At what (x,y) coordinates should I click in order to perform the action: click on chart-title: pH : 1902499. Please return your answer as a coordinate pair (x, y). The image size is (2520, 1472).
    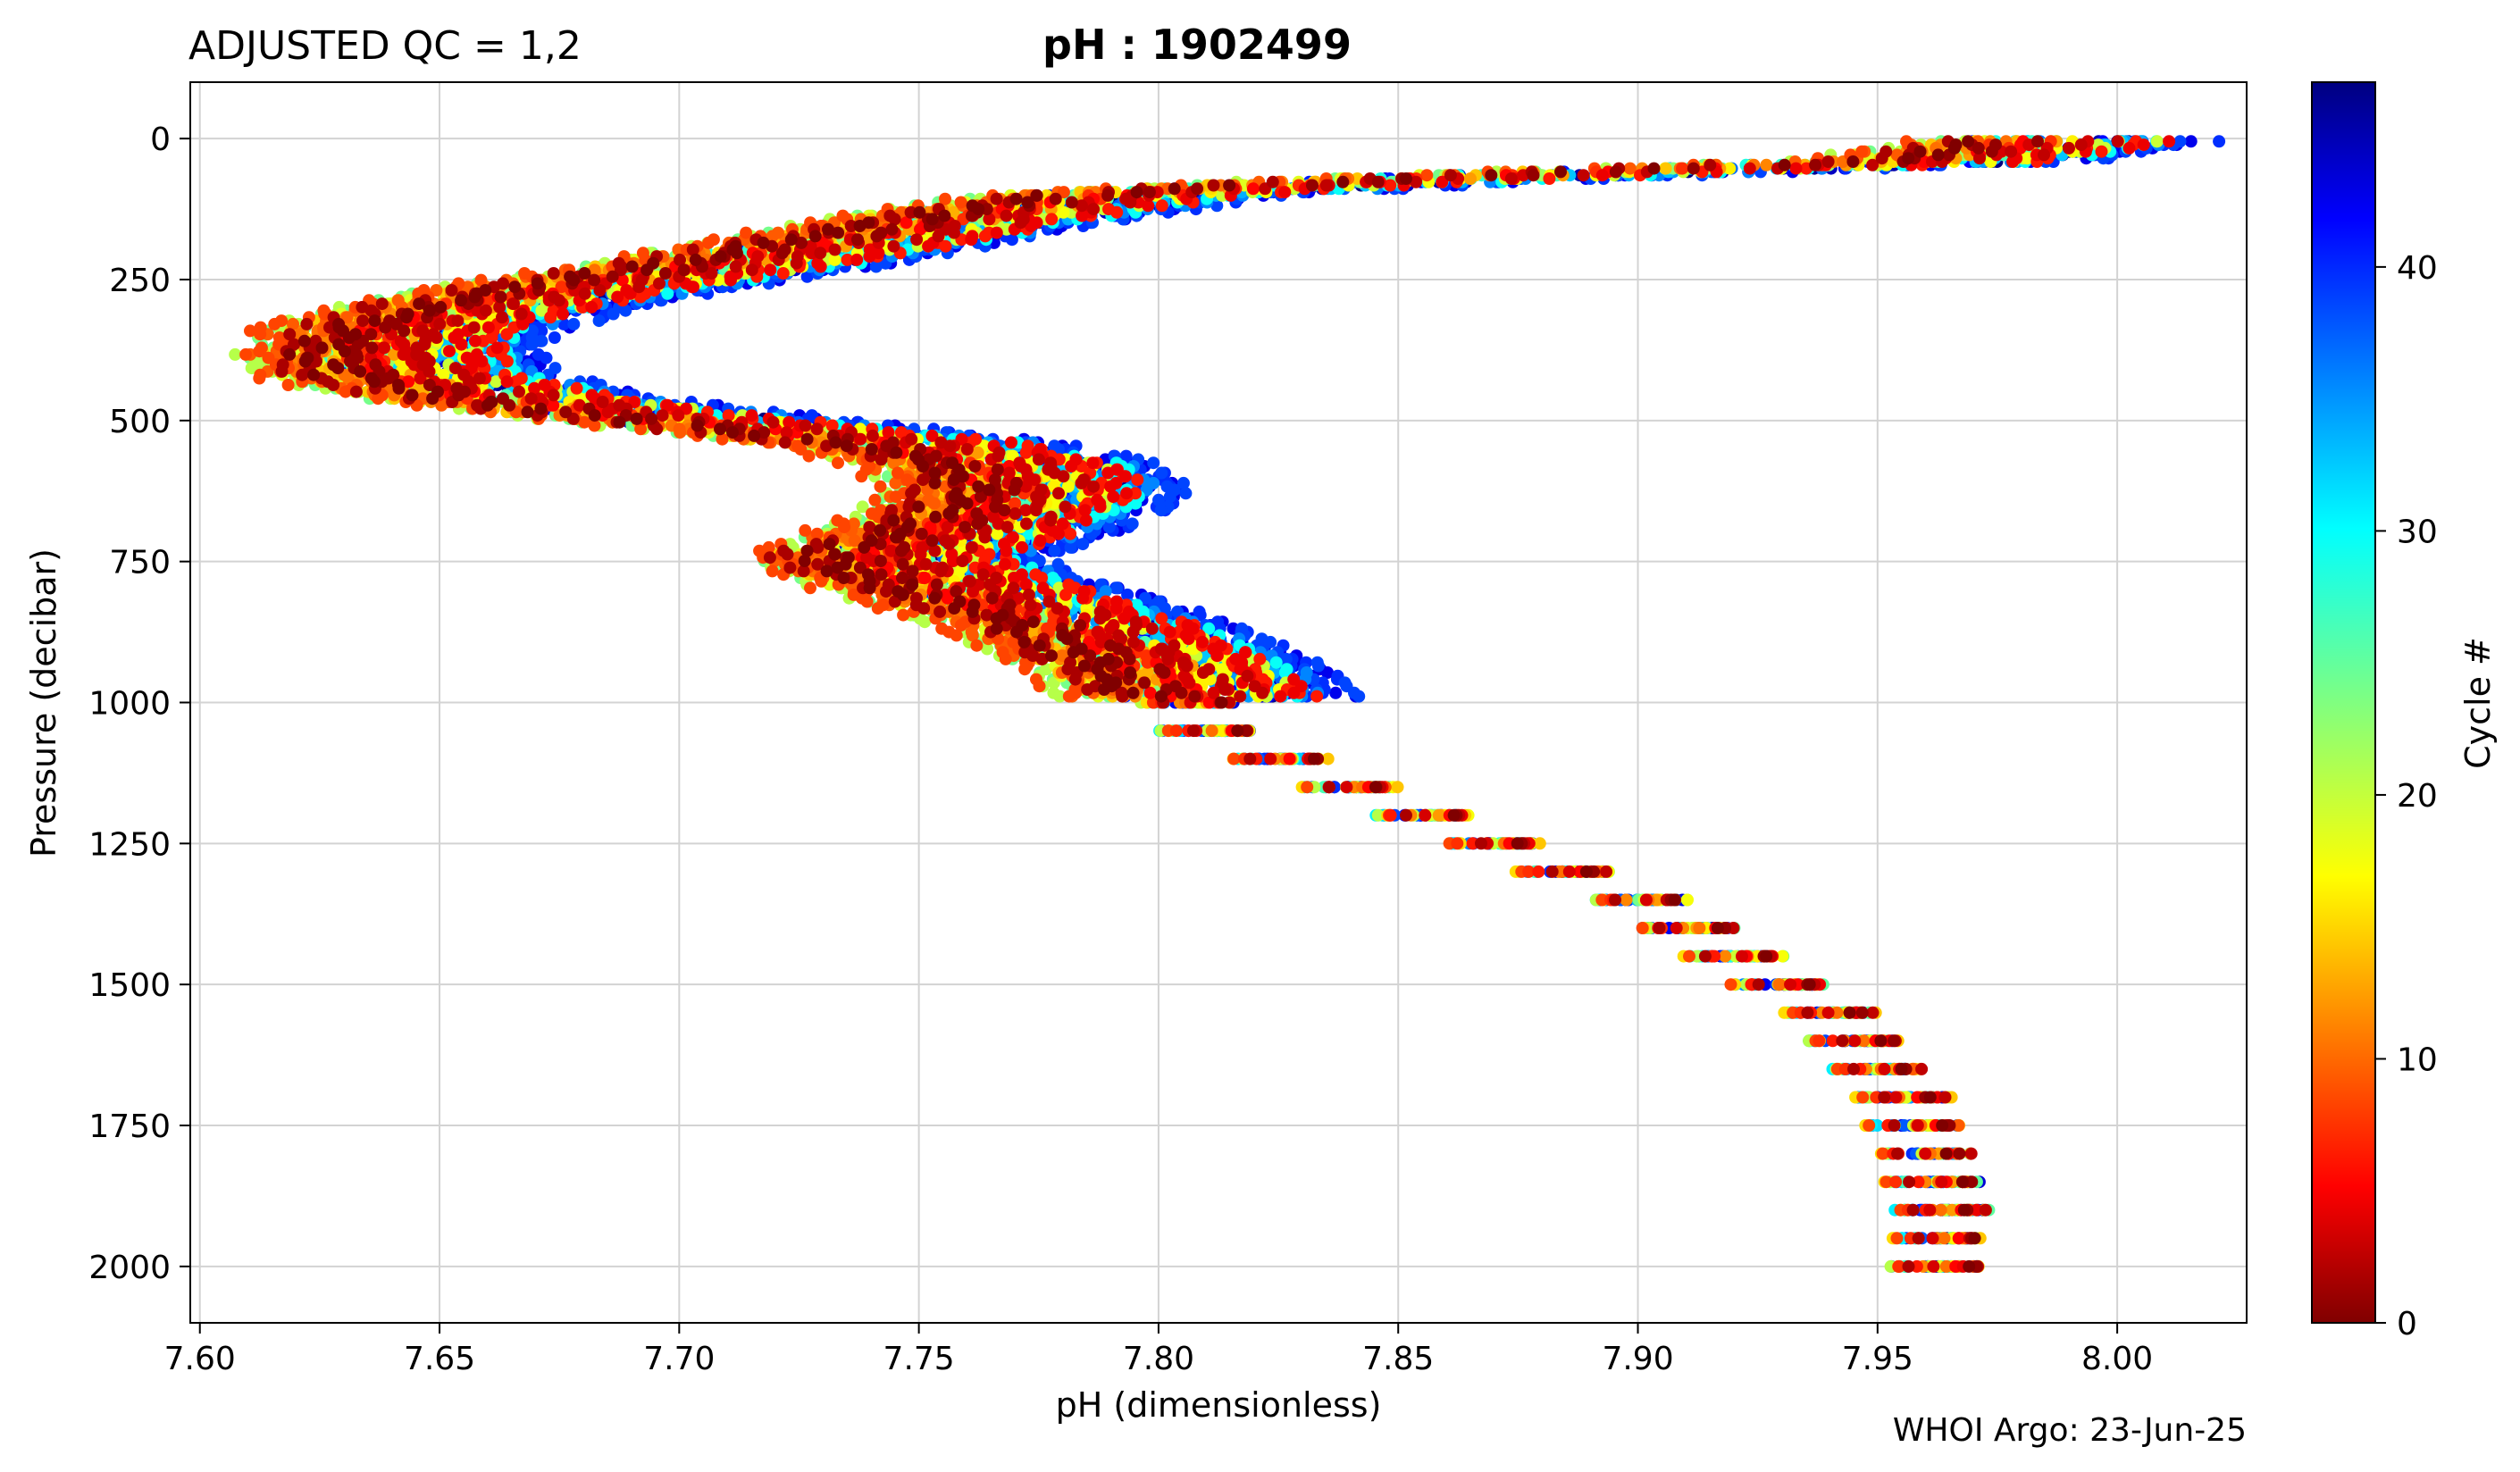
    Looking at the image, I should click on (1197, 45).